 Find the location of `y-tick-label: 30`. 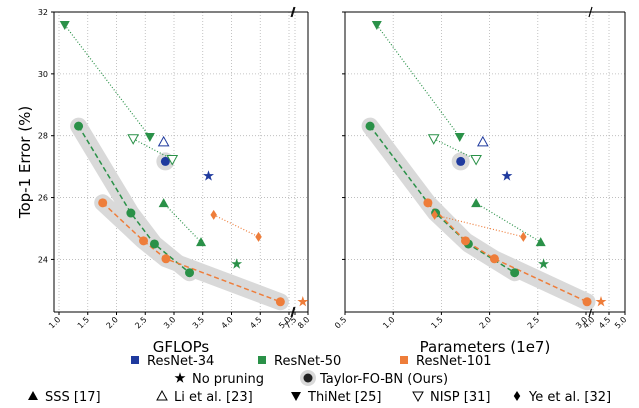

y-tick-label: 30 is located at coordinates (43, 74).